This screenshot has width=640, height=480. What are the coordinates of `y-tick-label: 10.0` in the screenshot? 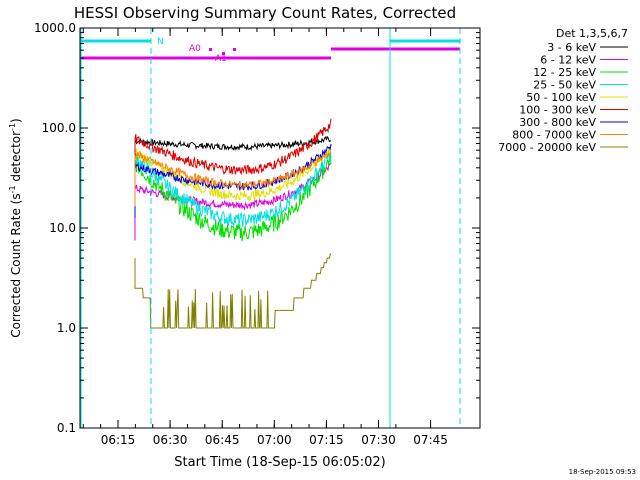 It's located at (62, 228).